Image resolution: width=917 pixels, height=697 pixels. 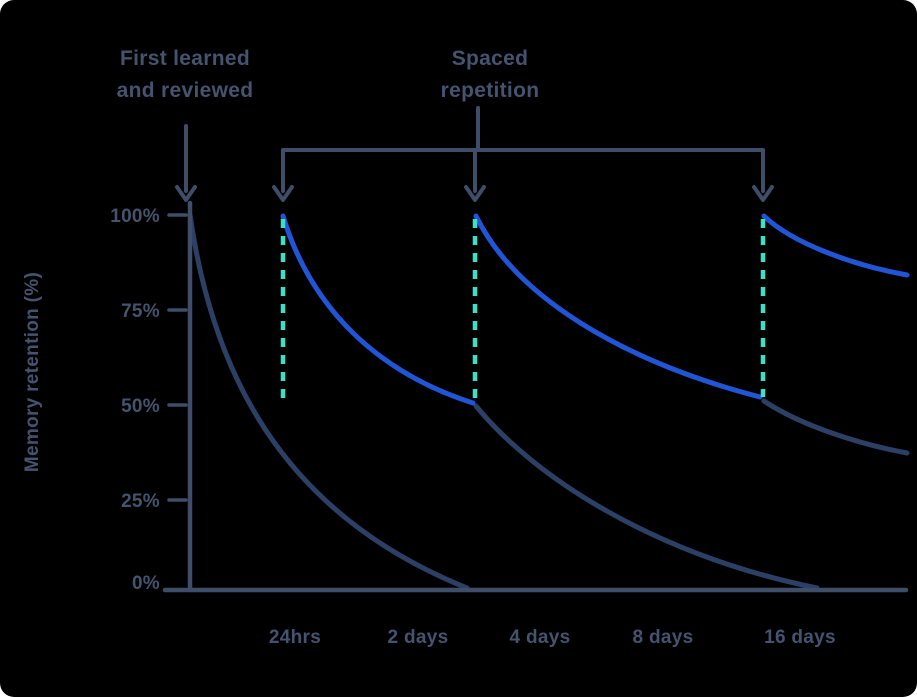 I want to click on x-label-24hrs: 24hrs, so click(x=295, y=637).